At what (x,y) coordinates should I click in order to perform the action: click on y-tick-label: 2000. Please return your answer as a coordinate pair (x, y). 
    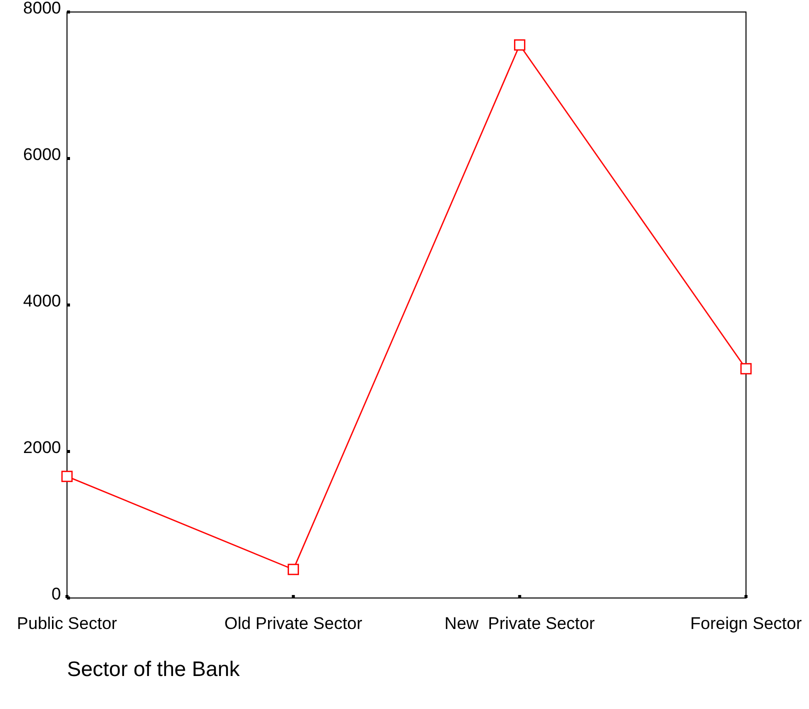
    Looking at the image, I should click on (42, 448).